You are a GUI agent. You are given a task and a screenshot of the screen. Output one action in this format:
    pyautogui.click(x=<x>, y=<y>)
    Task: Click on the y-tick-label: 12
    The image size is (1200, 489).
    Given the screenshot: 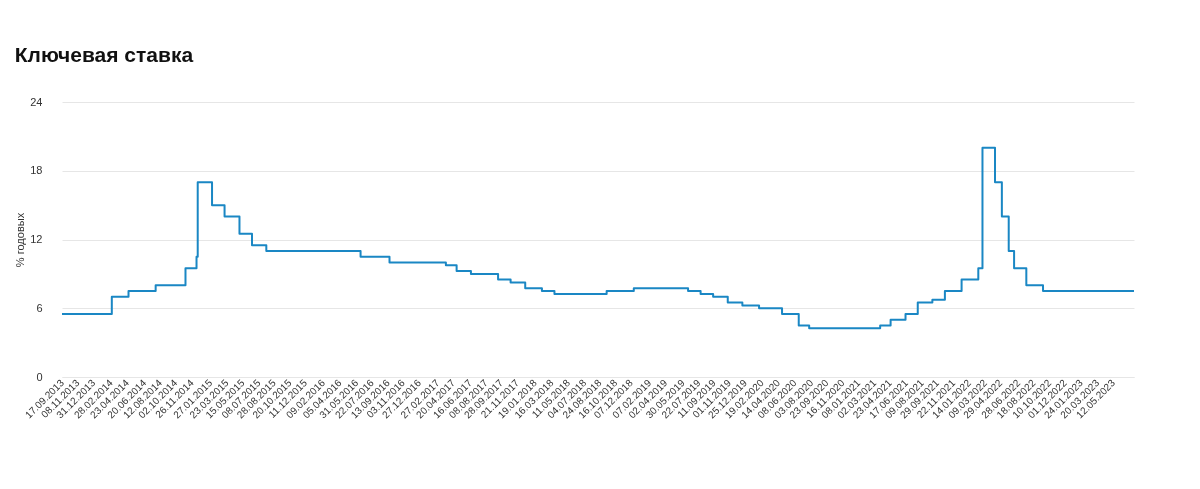 What is the action you would take?
    pyautogui.click(x=36, y=239)
    